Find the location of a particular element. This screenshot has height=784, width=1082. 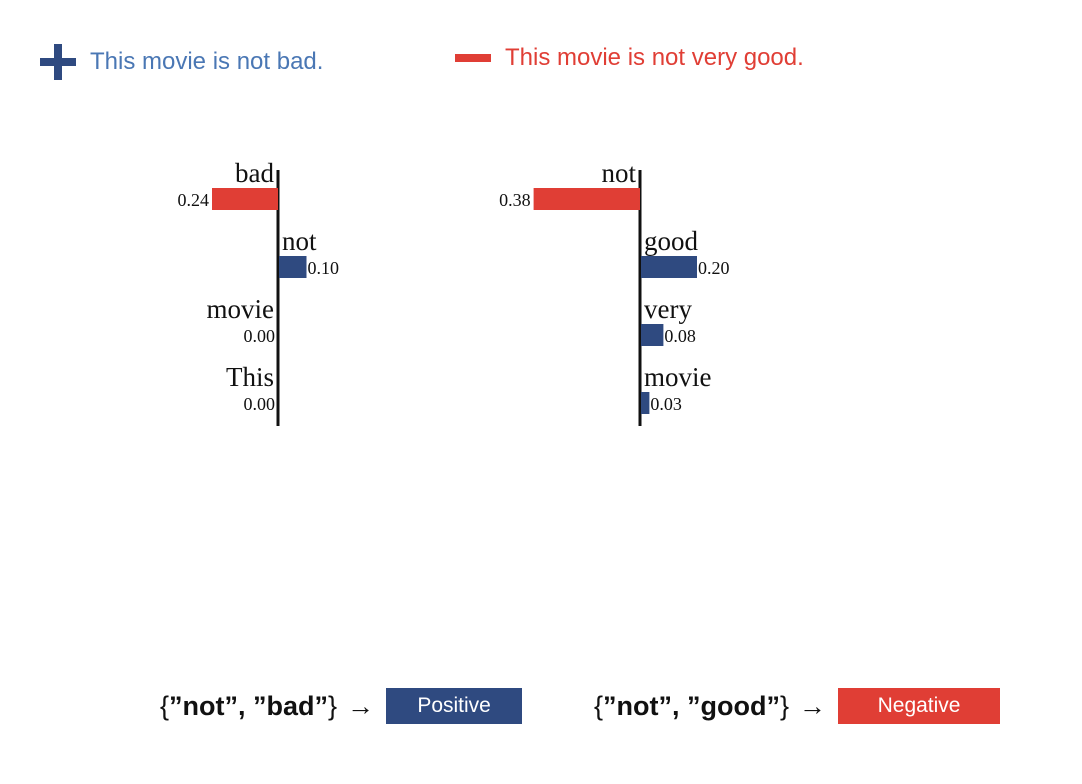

legend-negative-text: This movie is not very good. is located at coordinates (654, 57).